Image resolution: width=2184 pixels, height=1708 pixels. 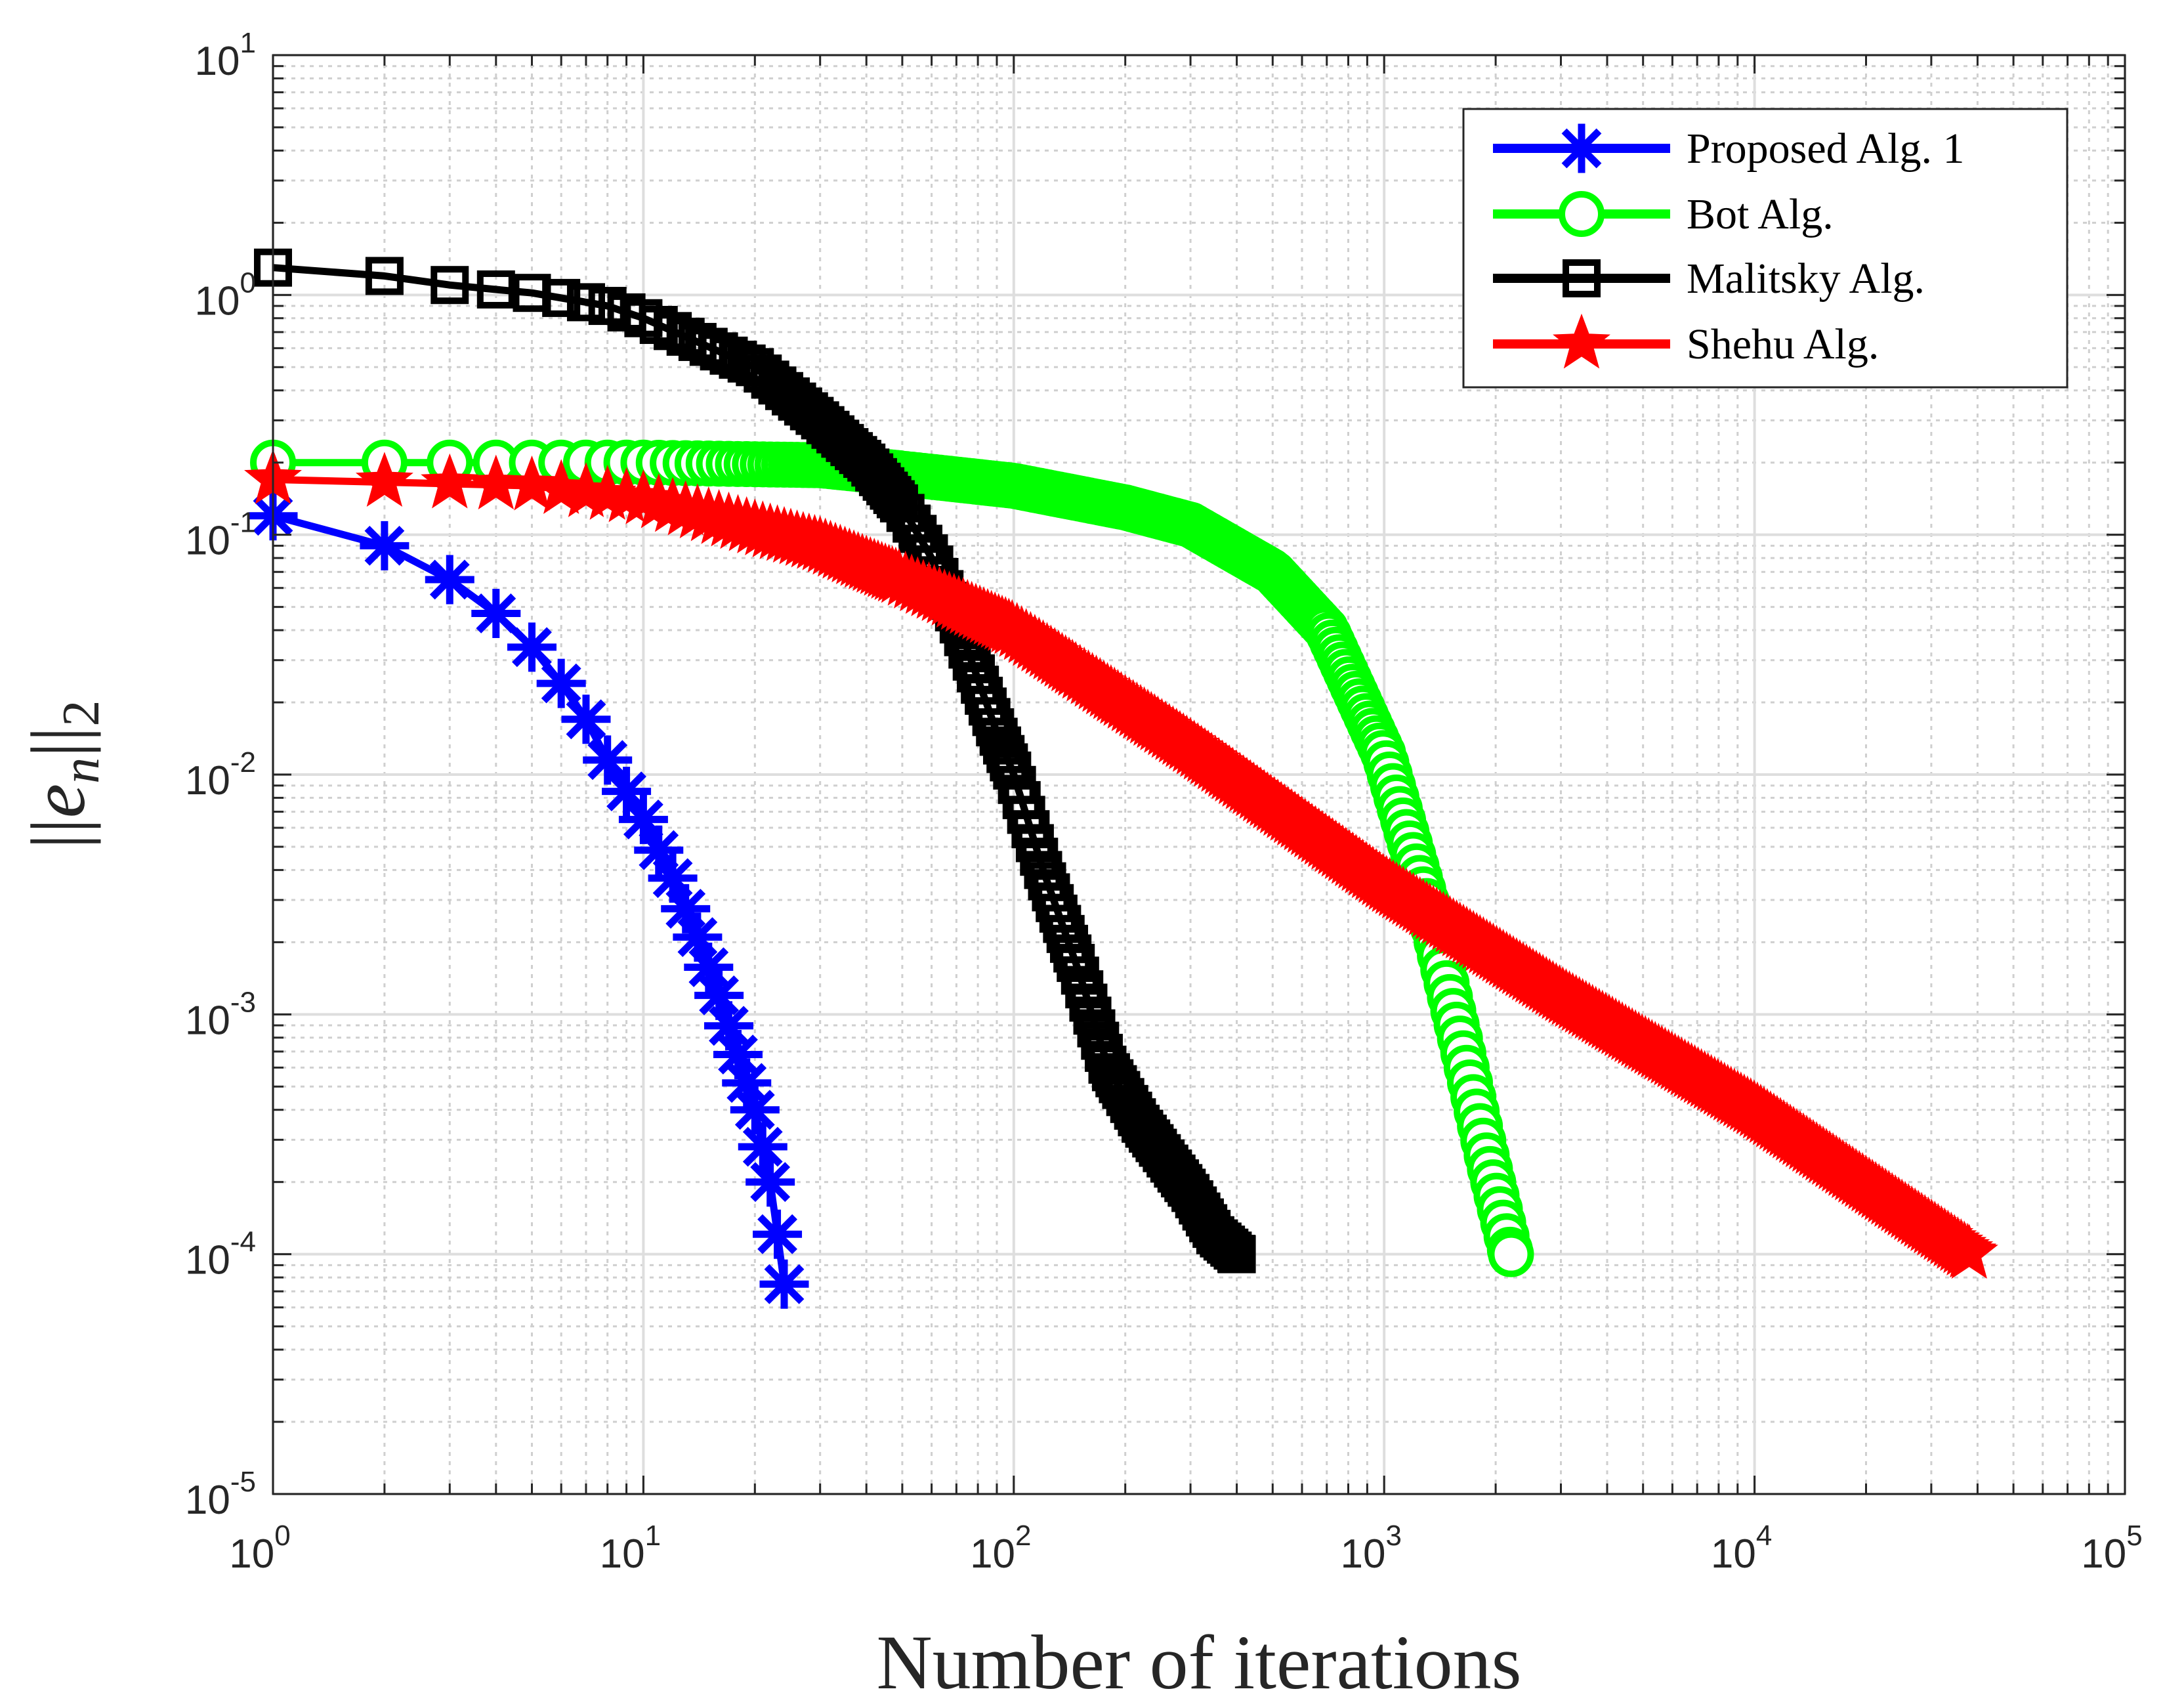 I want to click on y-tick-label: 10⁻⁵, so click(x=220, y=1494).